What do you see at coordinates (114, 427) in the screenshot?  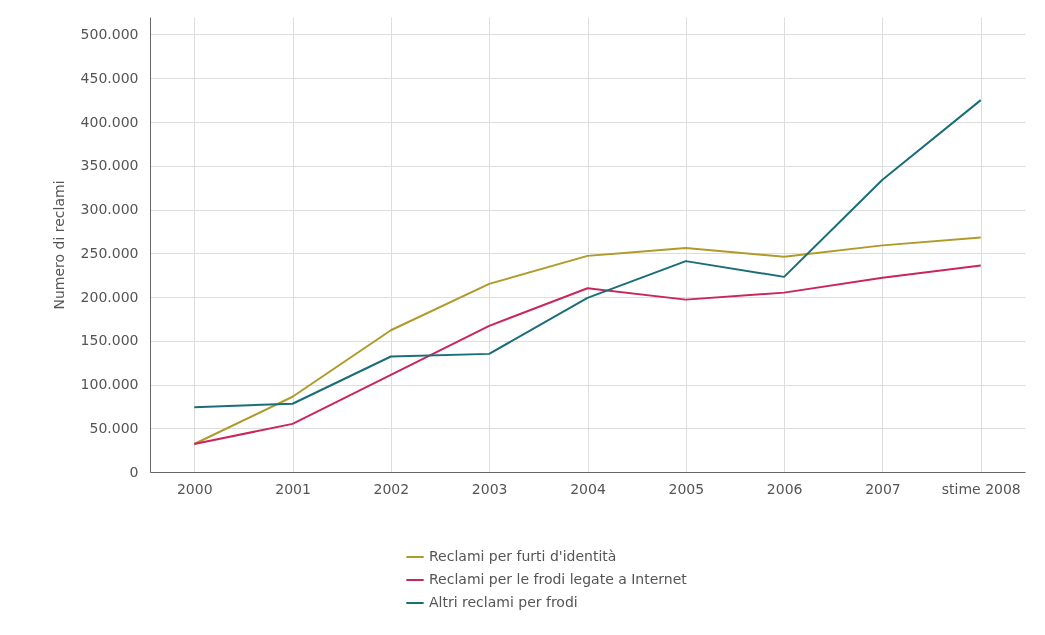 I see `y-tick-label: 50.000` at bounding box center [114, 427].